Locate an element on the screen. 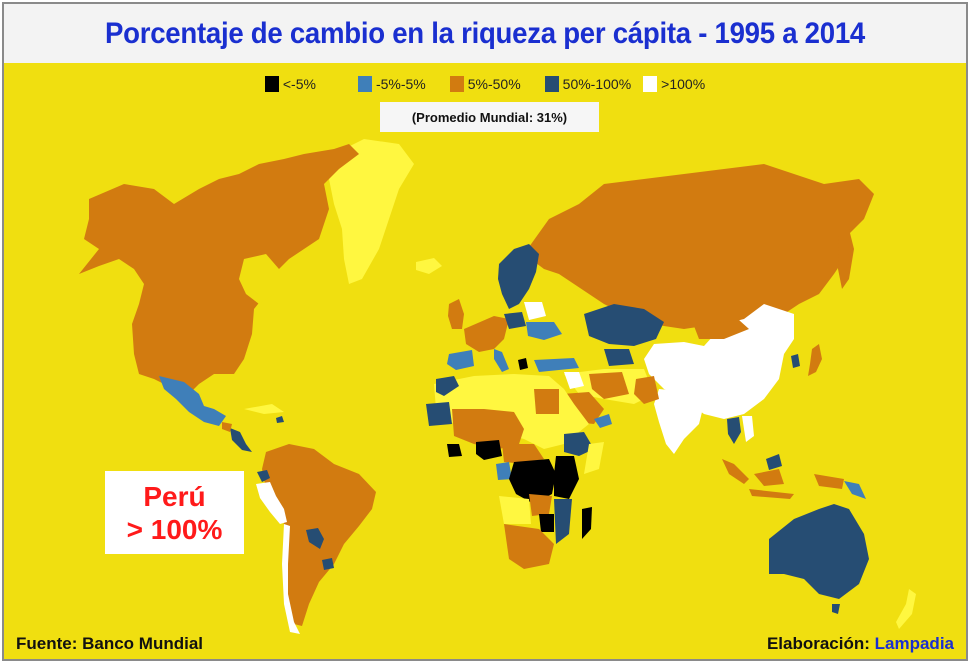 Image resolution: width=974 pixels, height=671 pixels. region-western-europe is located at coordinates (486, 334).